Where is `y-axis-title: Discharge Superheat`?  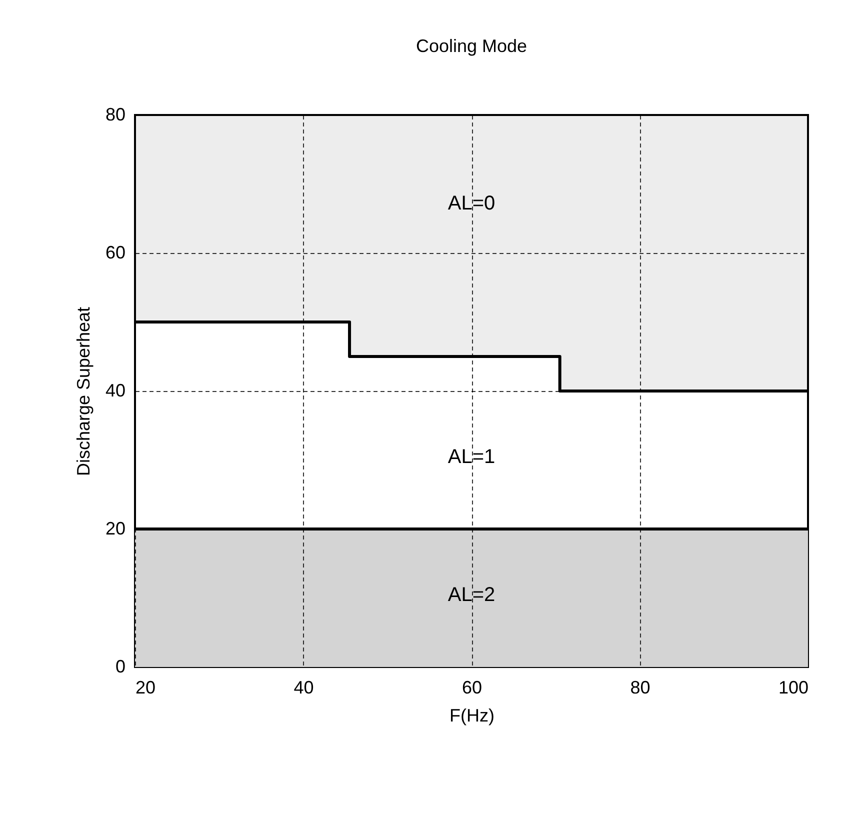 y-axis-title: Discharge Superheat is located at coordinates (83, 391).